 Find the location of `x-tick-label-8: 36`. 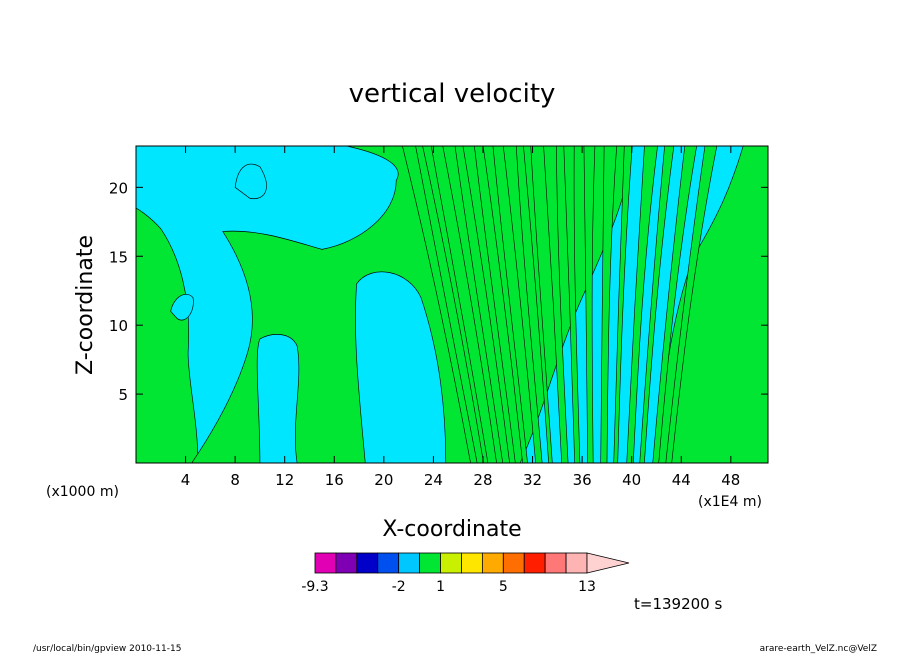

x-tick-label-8: 36 is located at coordinates (582, 480).